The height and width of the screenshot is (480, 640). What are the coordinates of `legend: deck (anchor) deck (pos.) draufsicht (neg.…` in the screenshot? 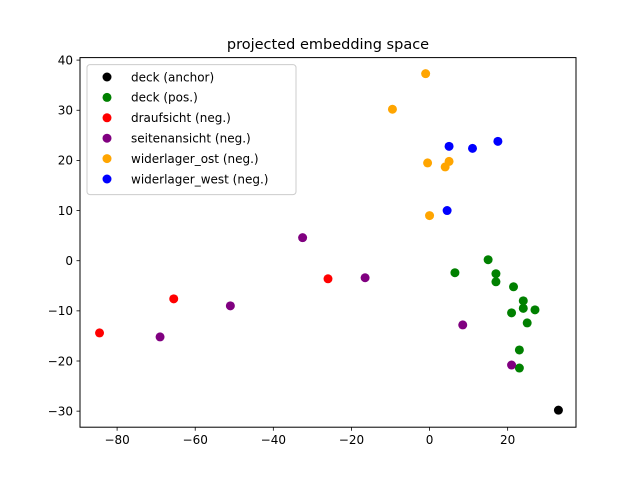 It's located at (191, 130).